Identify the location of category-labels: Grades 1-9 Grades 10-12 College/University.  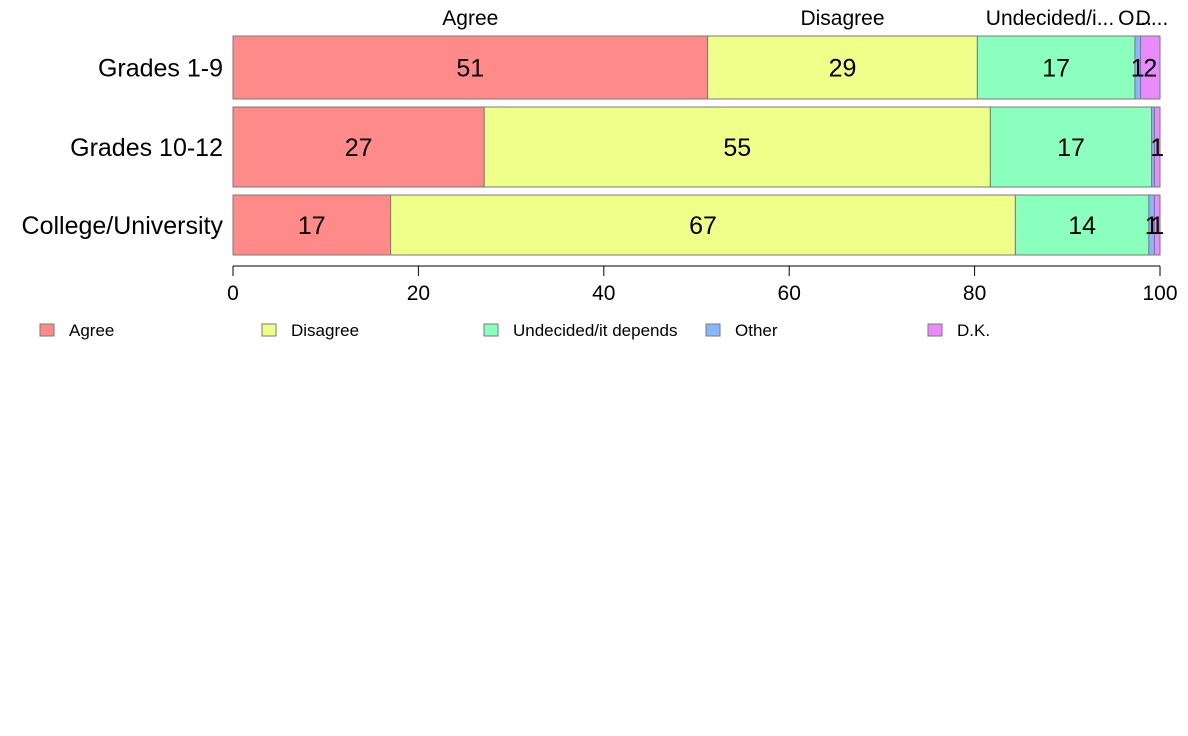
(123, 148).